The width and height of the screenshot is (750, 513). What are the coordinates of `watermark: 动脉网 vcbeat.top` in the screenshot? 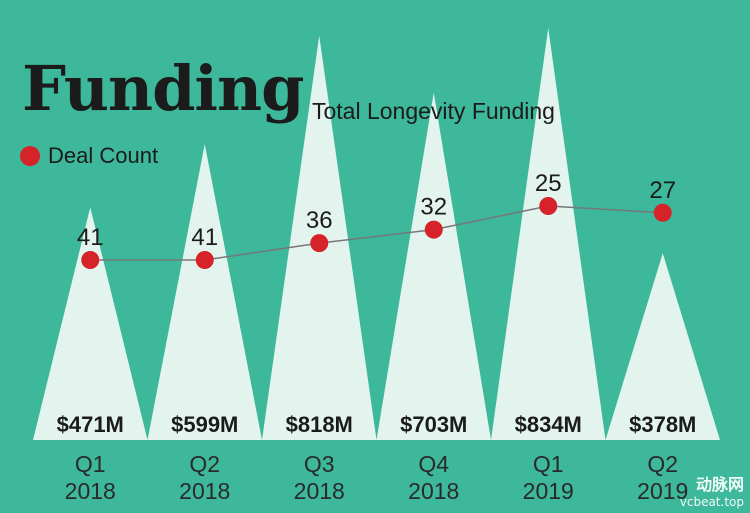 It's located at (712, 490).